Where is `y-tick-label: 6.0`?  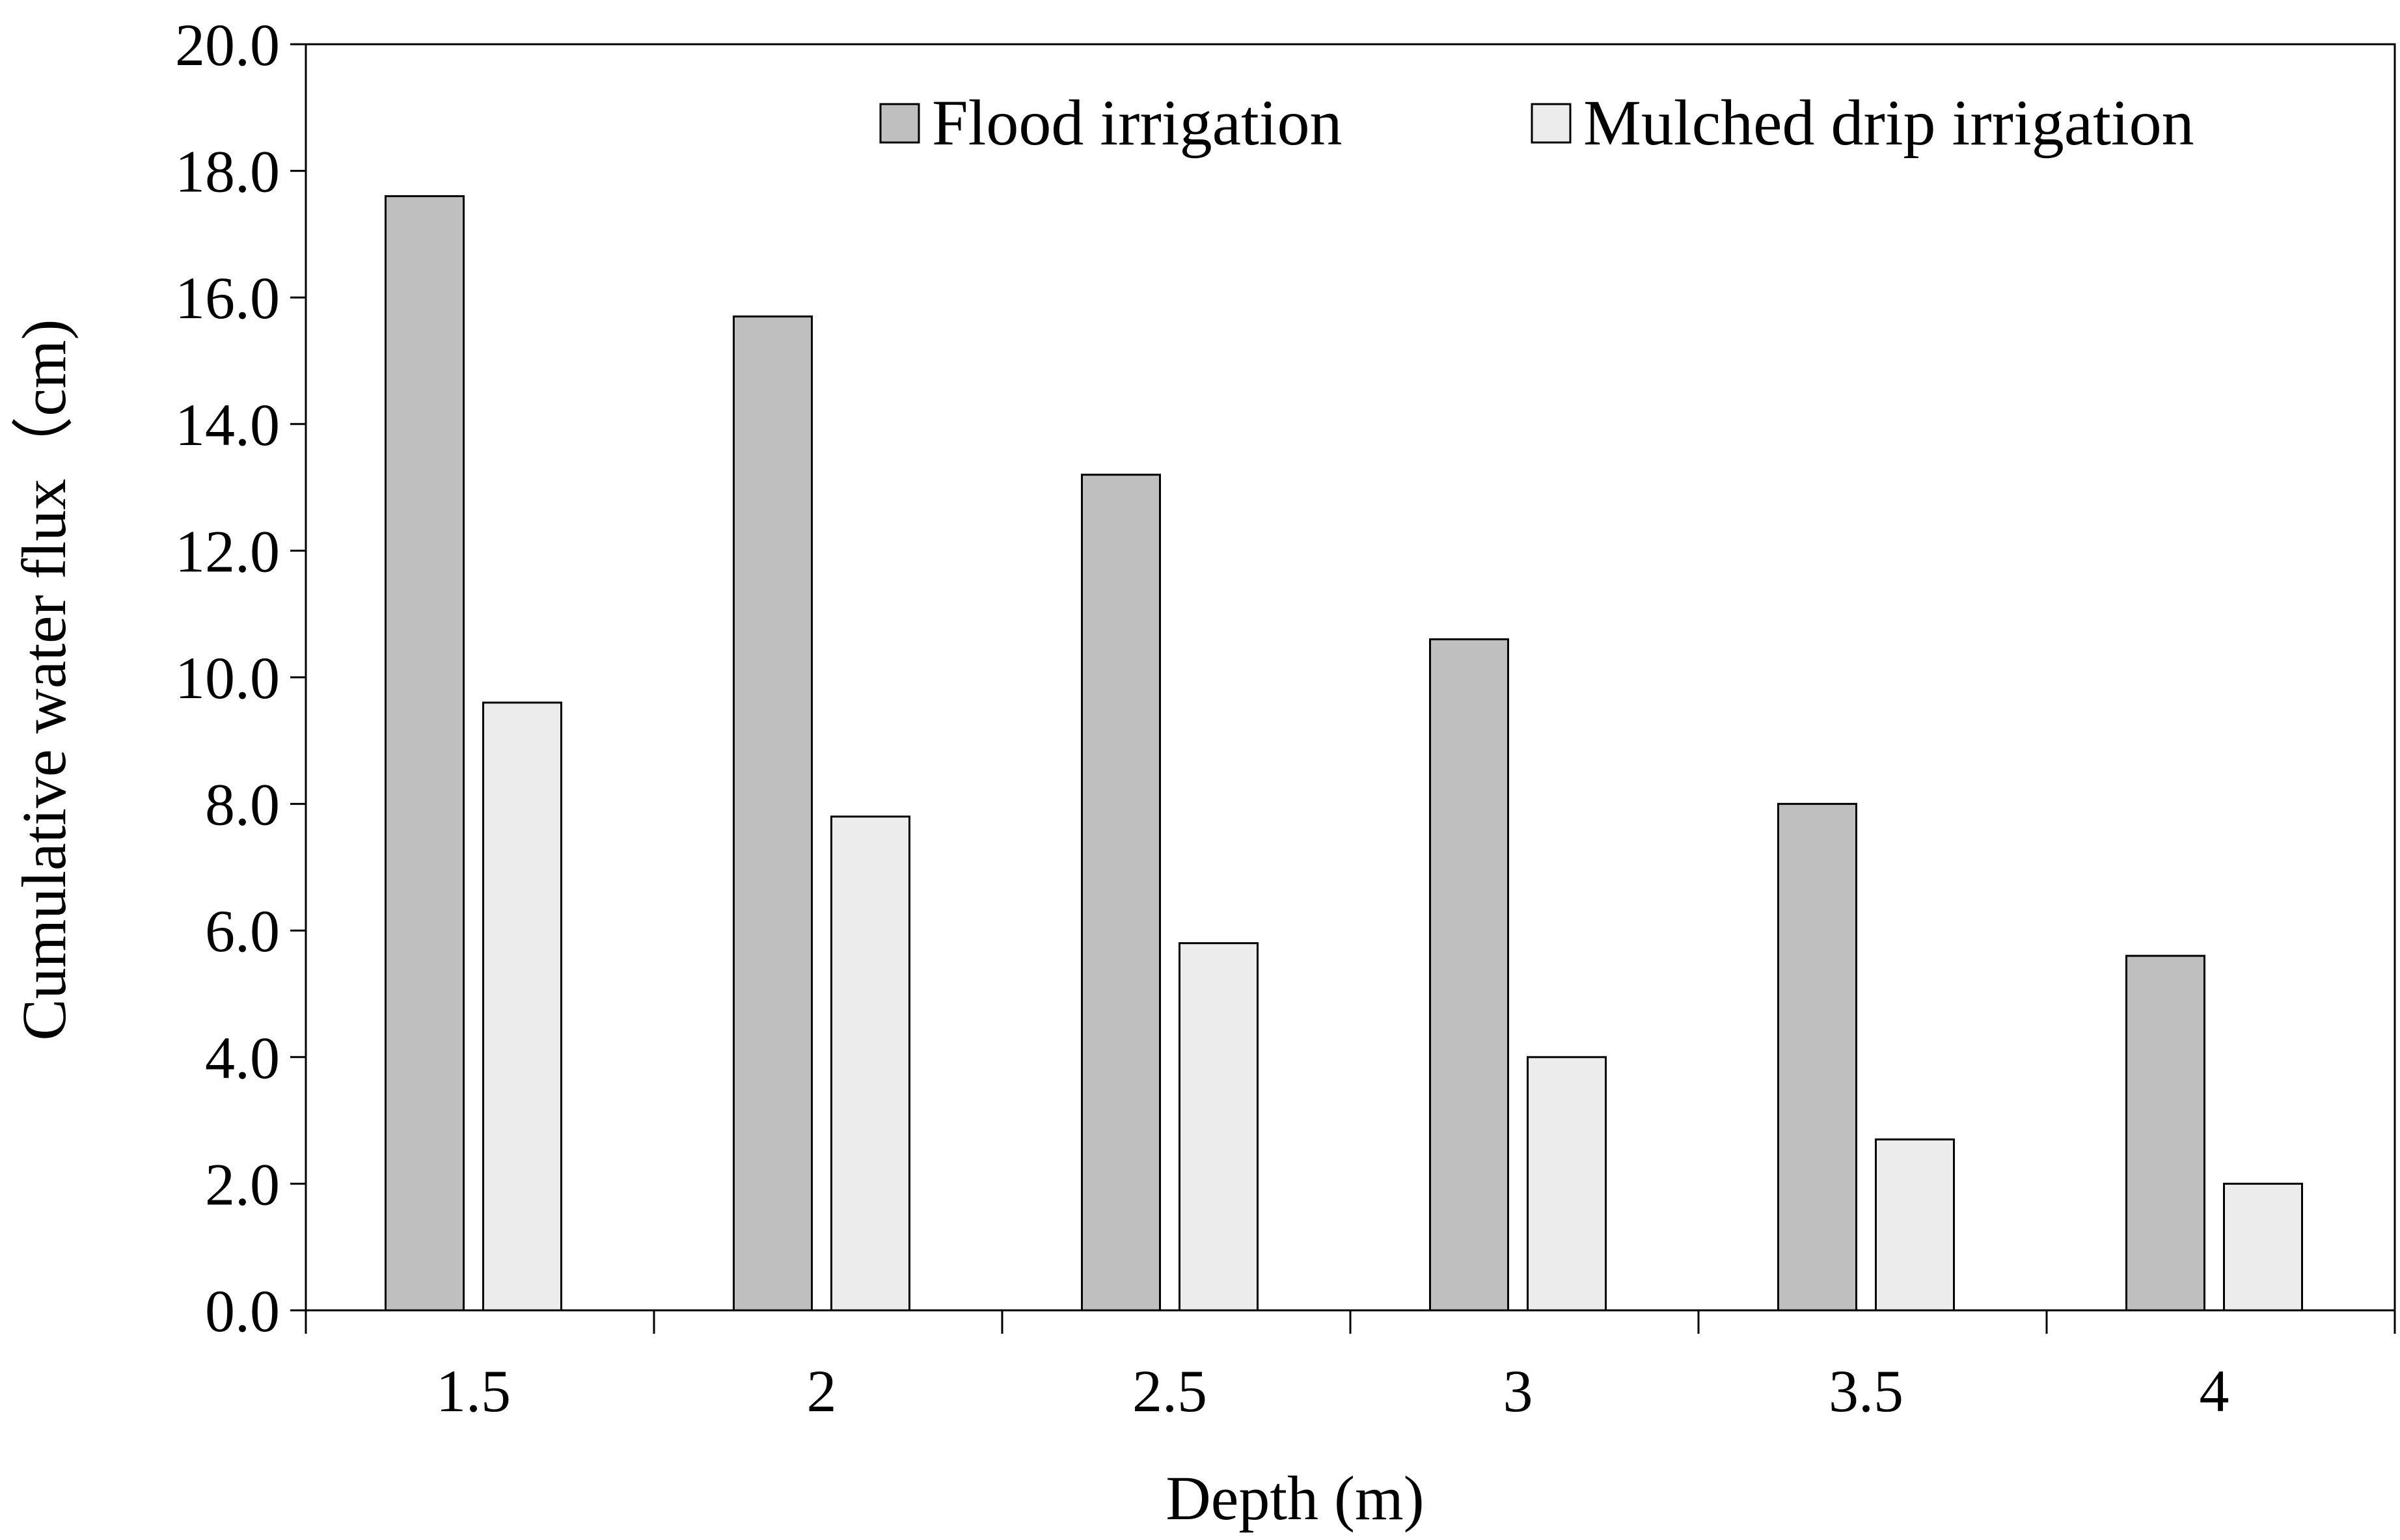 y-tick-label: 6.0 is located at coordinates (242, 931).